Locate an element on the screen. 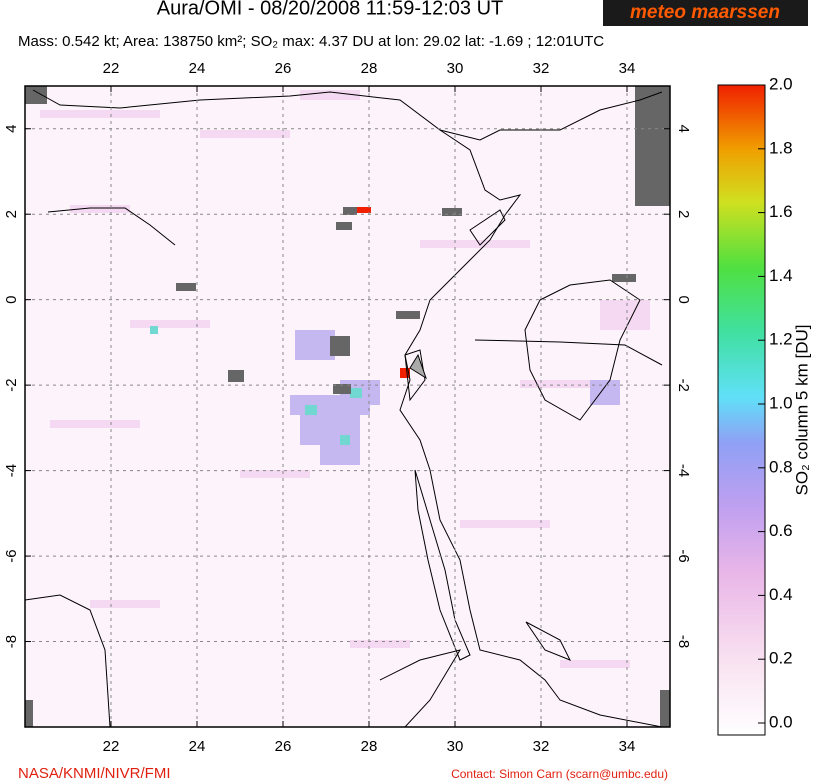  so2-strong-pixels is located at coordinates (256, 385).